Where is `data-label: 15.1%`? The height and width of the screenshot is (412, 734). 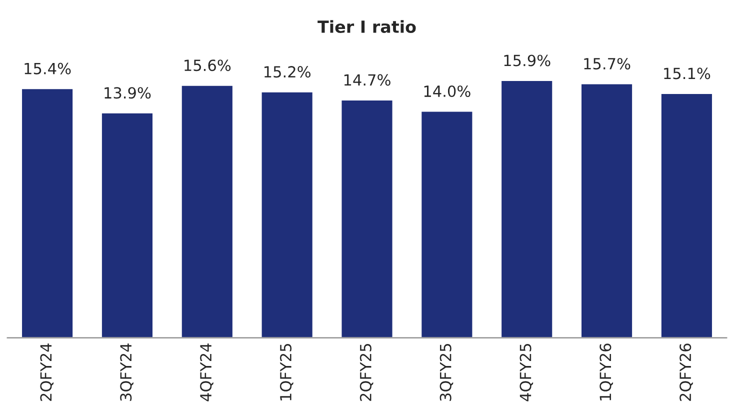
data-label: 15.1% is located at coordinates (687, 74).